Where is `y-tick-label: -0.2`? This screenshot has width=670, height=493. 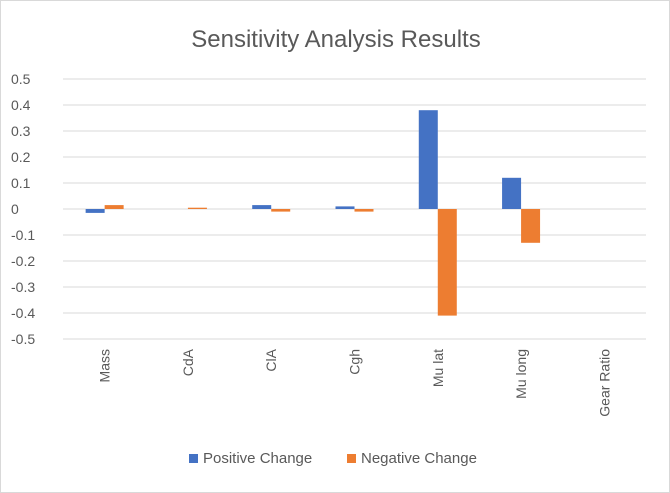 y-tick-label: -0.2 is located at coordinates (23, 261).